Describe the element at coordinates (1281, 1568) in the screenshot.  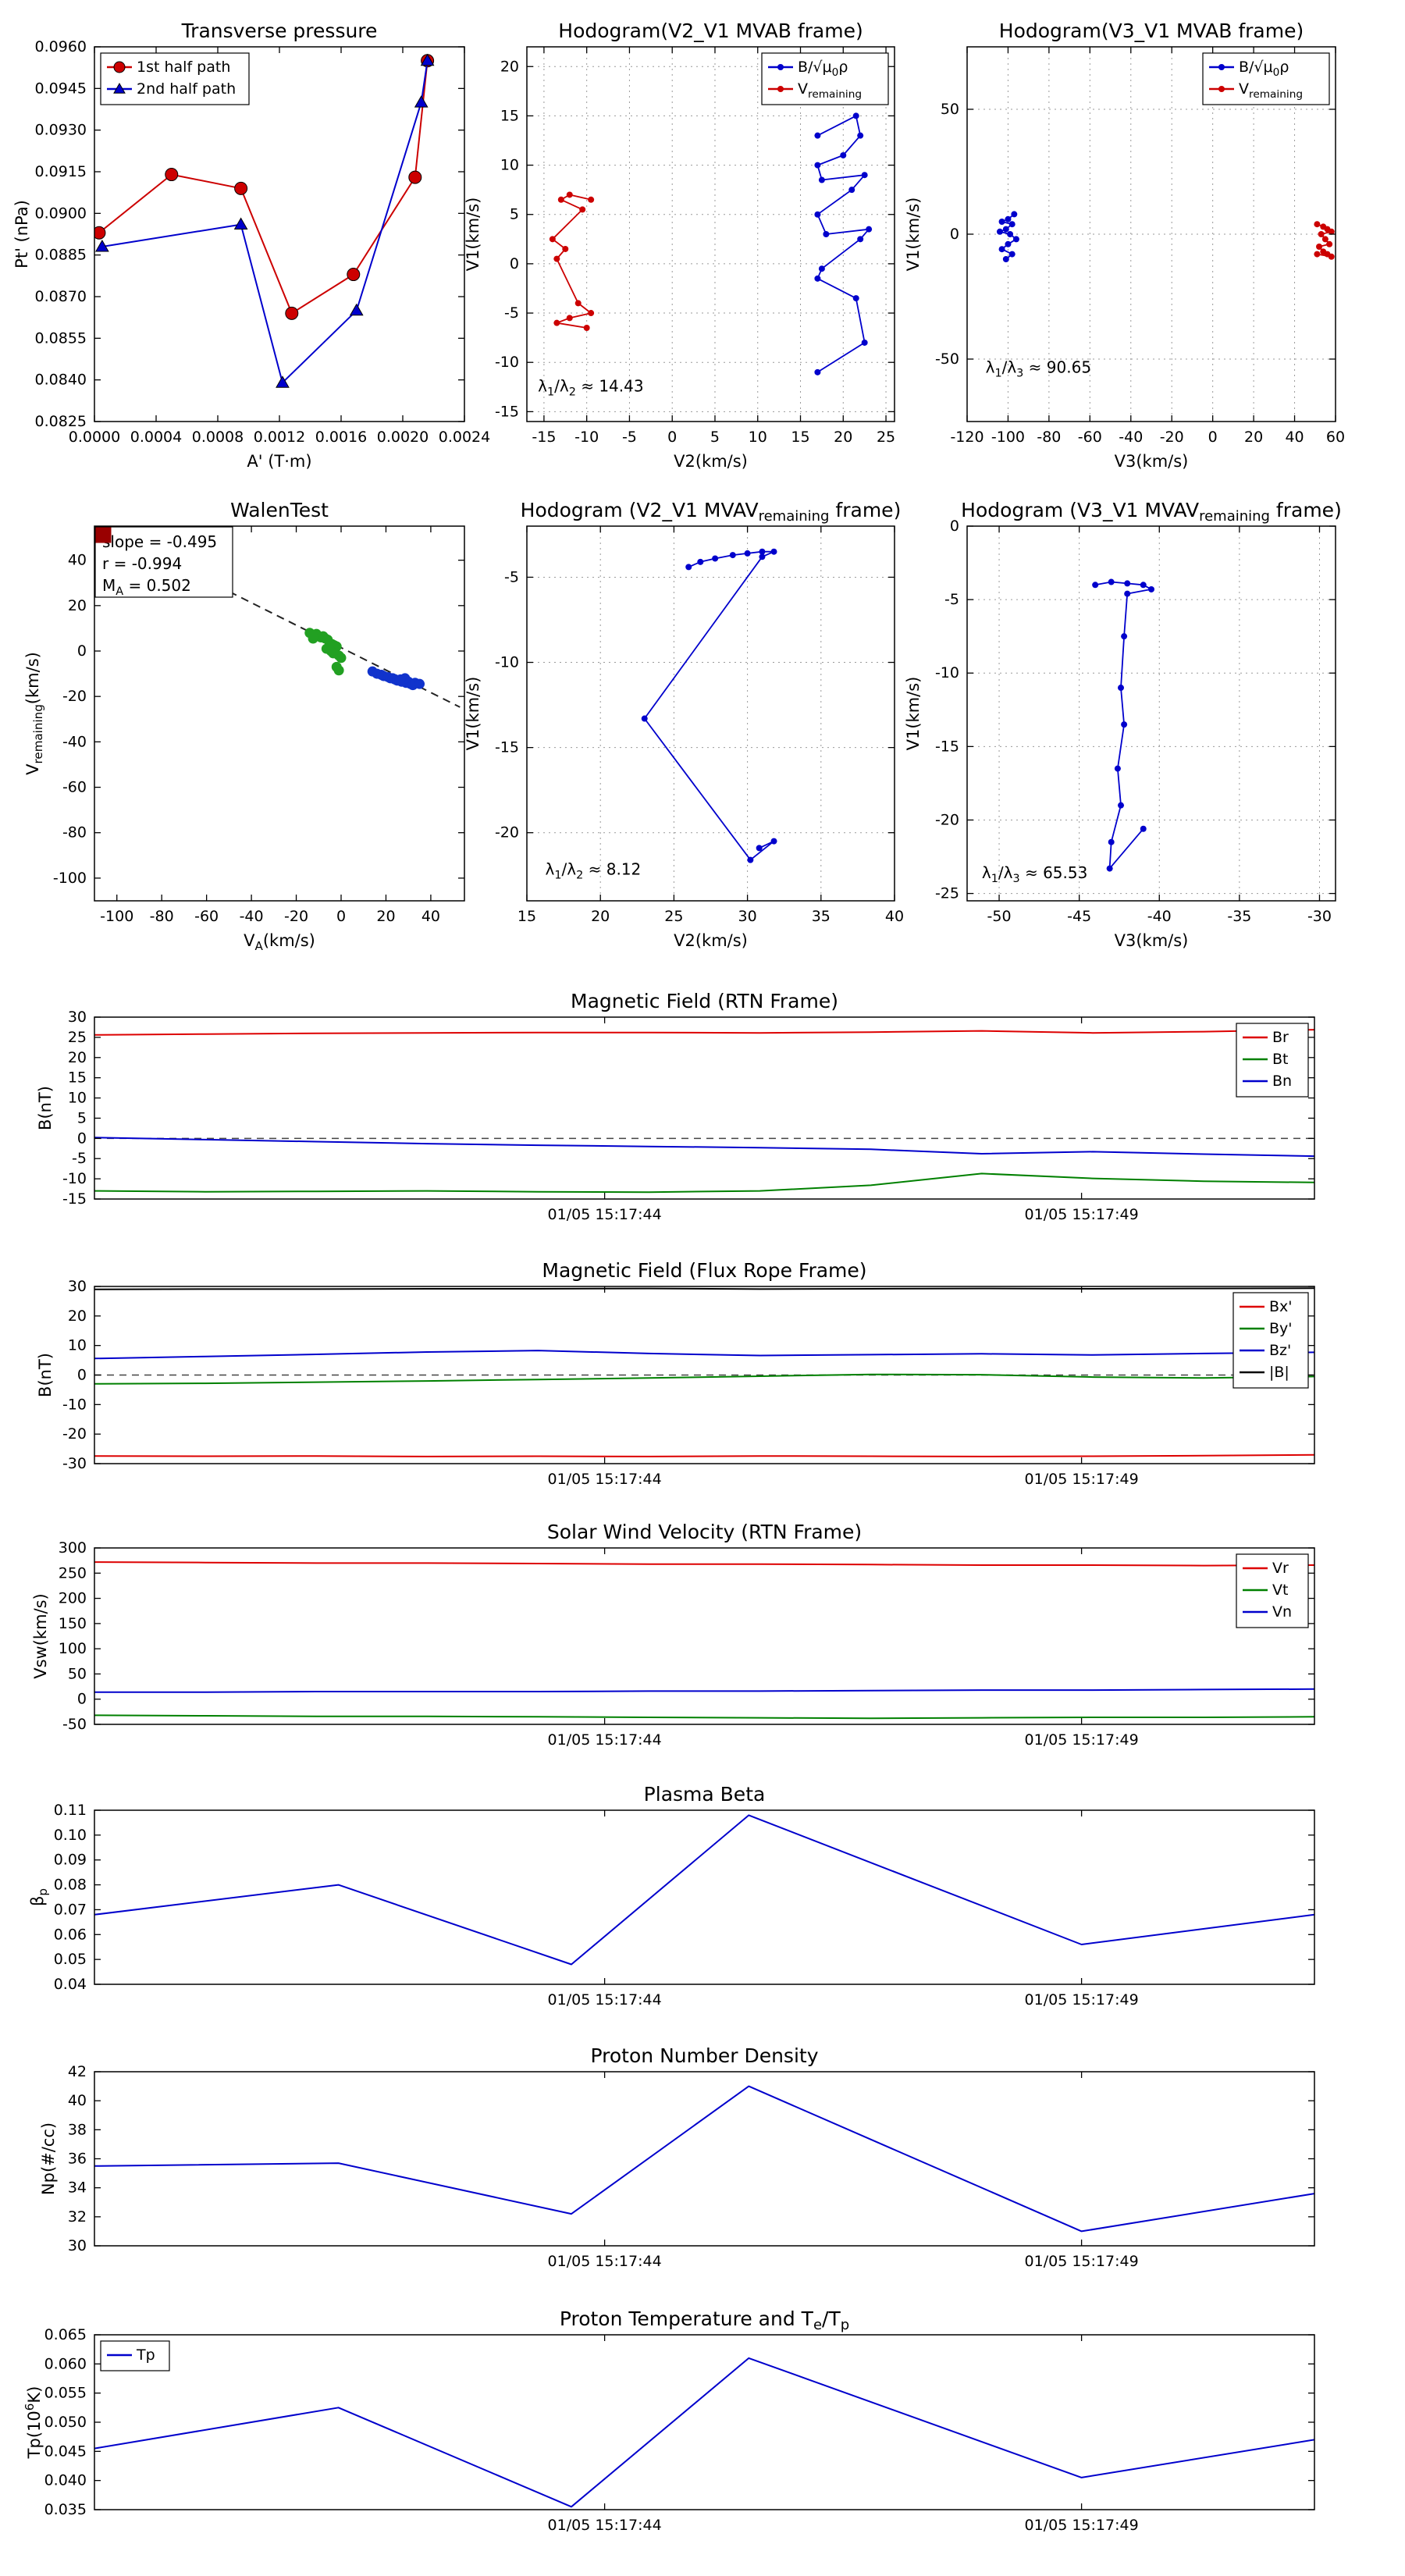
I see `solar-wind-velocity-legend-label: Vr` at that location.